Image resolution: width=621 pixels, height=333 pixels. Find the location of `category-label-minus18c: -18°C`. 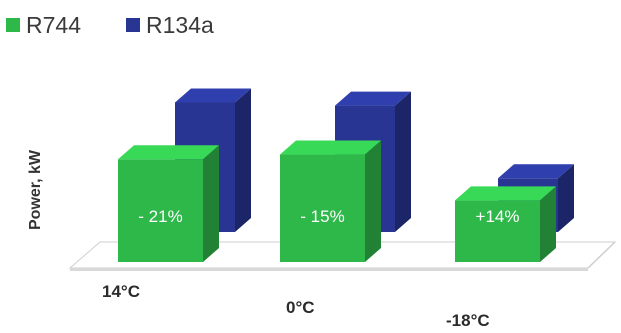

category-label-minus18c: -18°C is located at coordinates (468, 320).